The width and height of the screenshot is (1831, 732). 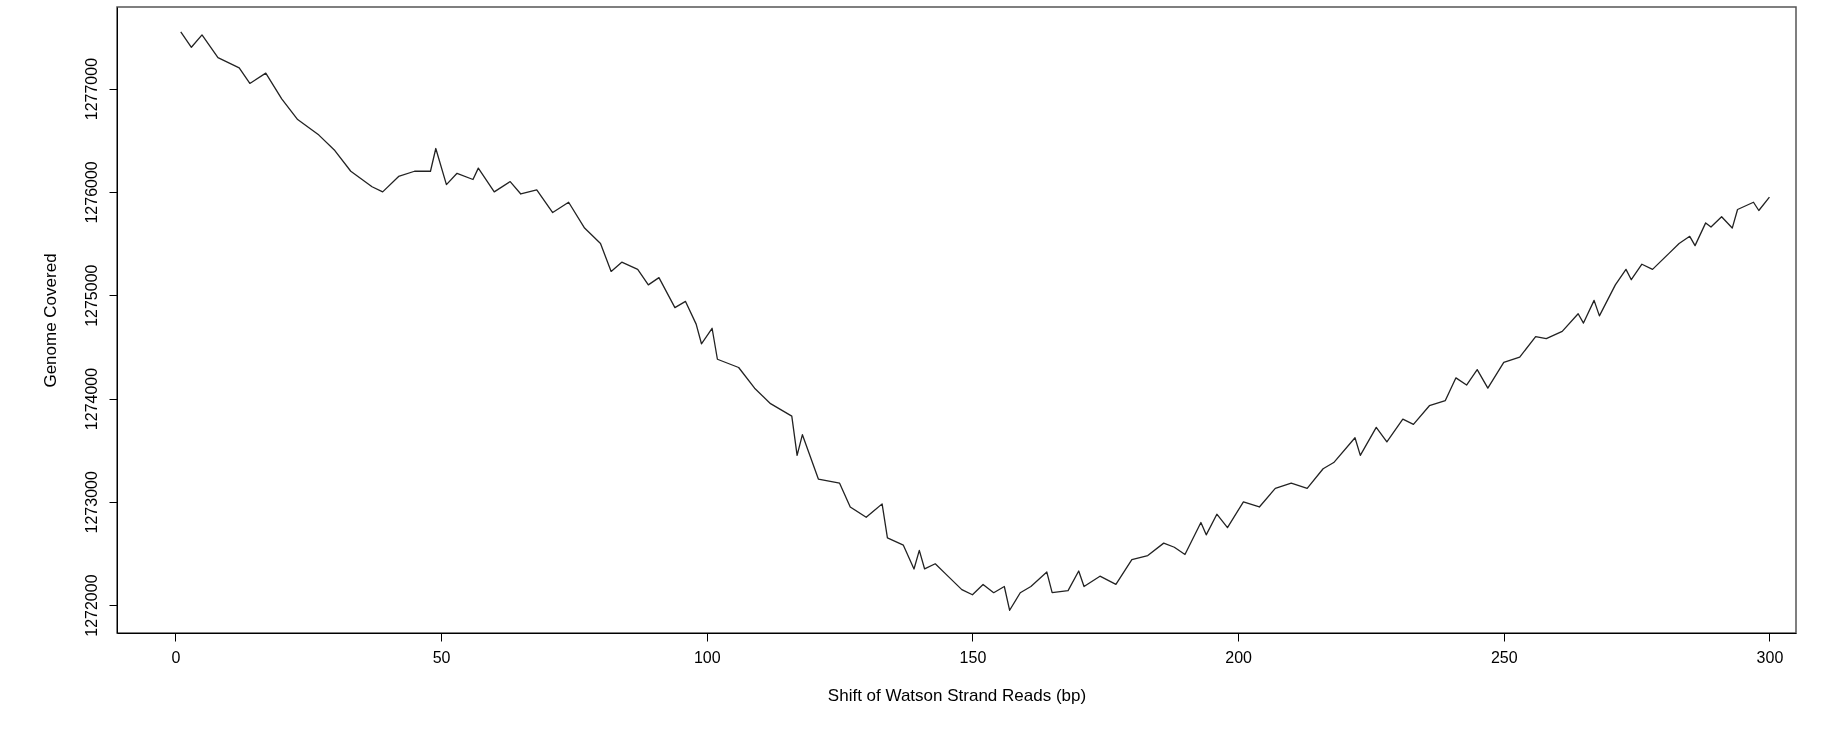 I want to click on y-tick-label: 1273000, so click(x=91, y=502).